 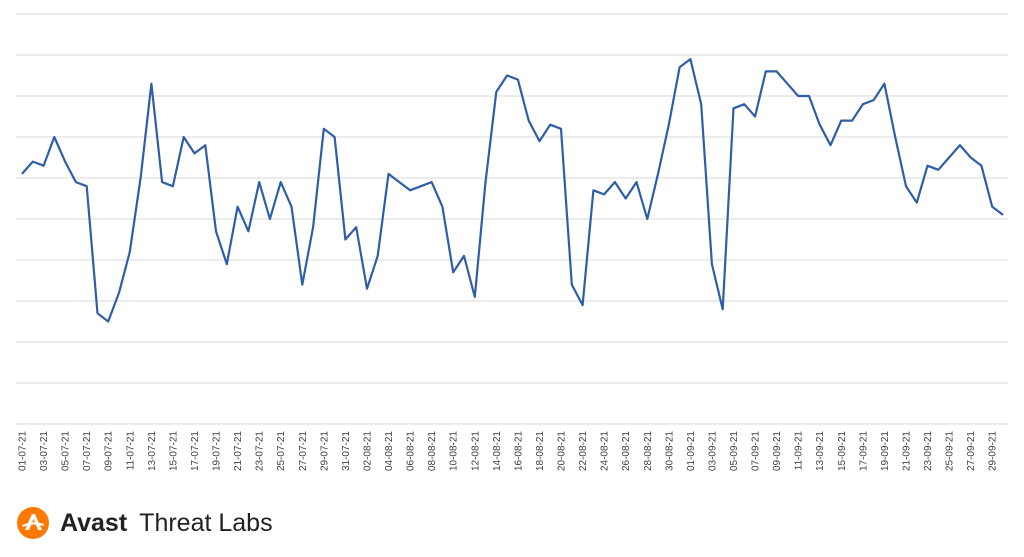 I want to click on x-tick-label: 21-09-21, so click(x=907, y=451).